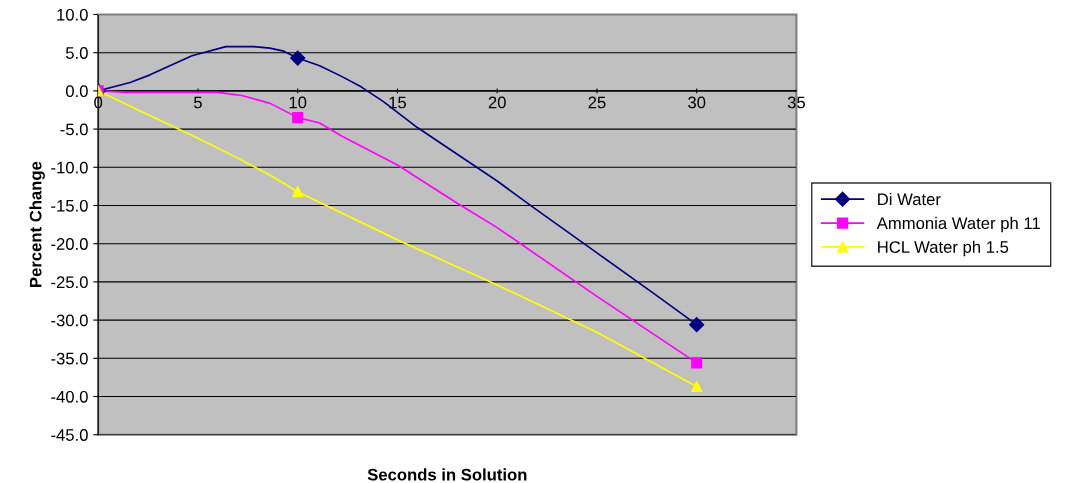  I want to click on y-tick-label: -10.0, so click(69, 167).